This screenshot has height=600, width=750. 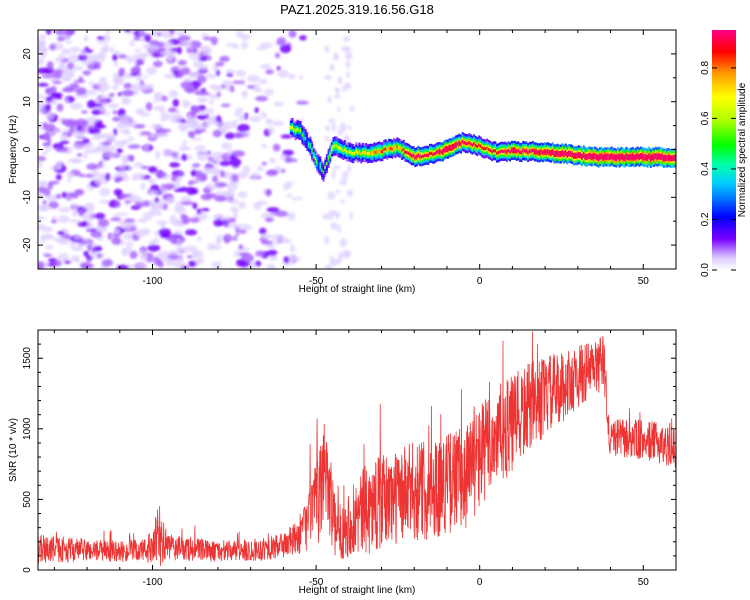 What do you see at coordinates (705, 68) in the screenshot?
I see `colorbar-tick-label: 0.8` at bounding box center [705, 68].